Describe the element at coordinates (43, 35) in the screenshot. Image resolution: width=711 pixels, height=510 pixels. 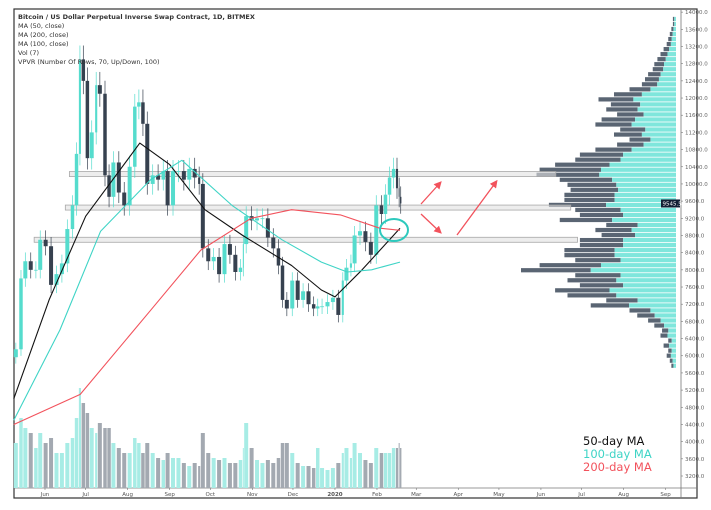
I see `indicator-ma200: MA (200, close)` at that location.